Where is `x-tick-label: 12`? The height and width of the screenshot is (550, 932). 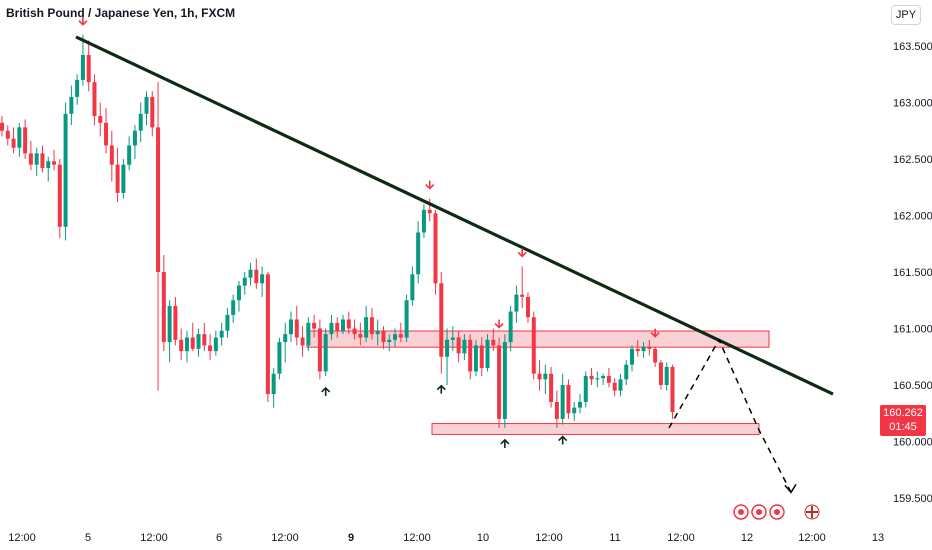 x-tick-label: 12 is located at coordinates (747, 538).